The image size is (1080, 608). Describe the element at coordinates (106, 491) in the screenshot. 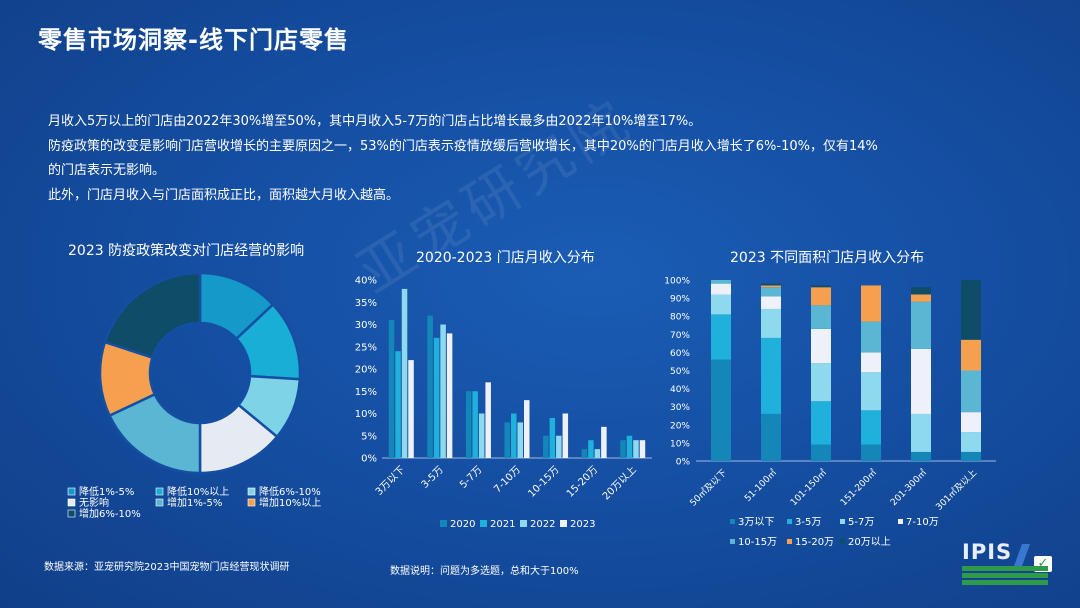

I see `legend-label: 降低1%-5%` at that location.